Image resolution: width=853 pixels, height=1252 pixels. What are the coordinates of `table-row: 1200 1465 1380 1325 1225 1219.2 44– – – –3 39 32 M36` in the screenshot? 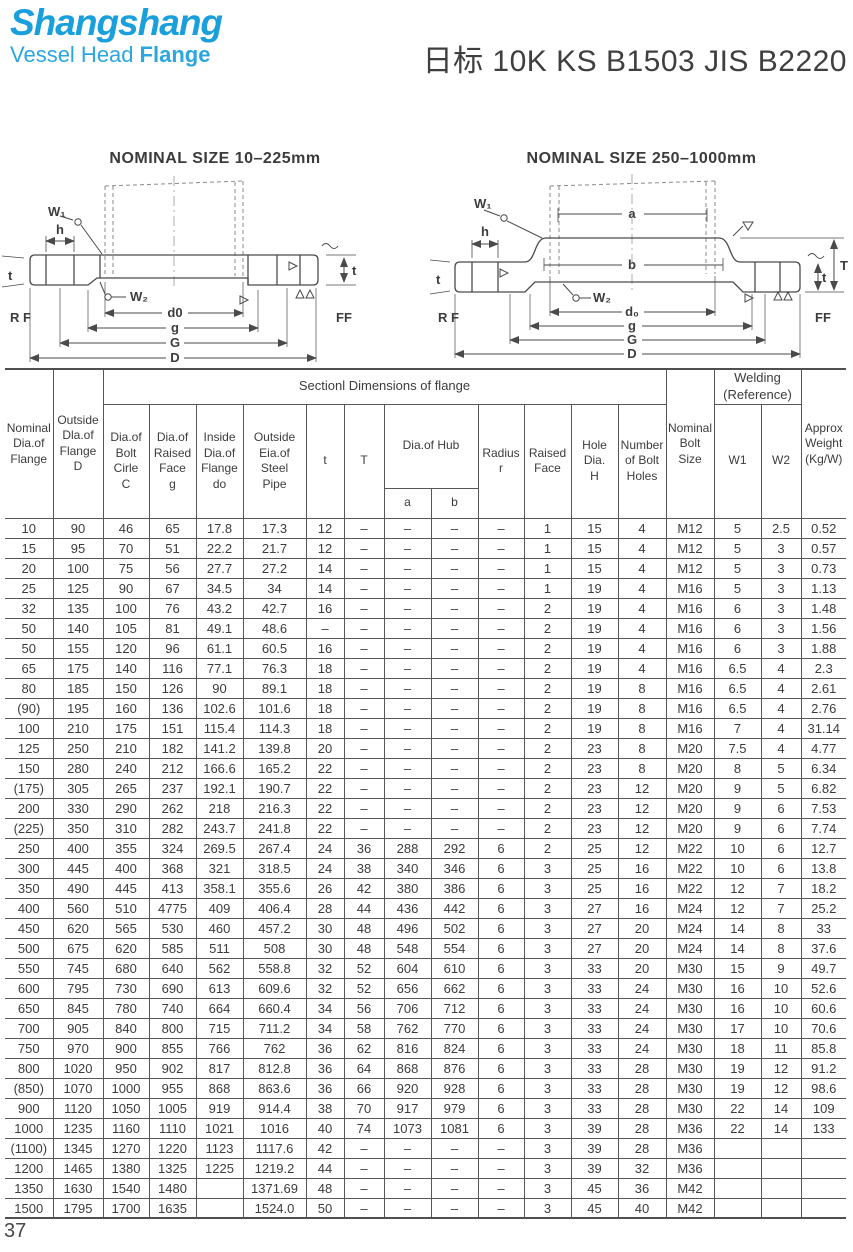 It's located at (425, 1168).